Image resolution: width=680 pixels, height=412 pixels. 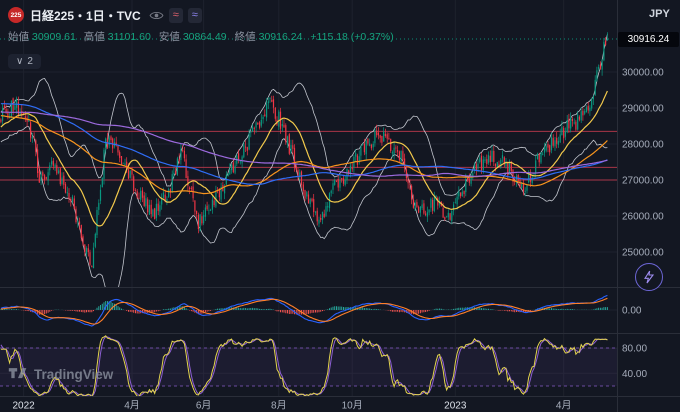 What do you see at coordinates (30, 61) in the screenshot?
I see `indicators-count: 2` at bounding box center [30, 61].